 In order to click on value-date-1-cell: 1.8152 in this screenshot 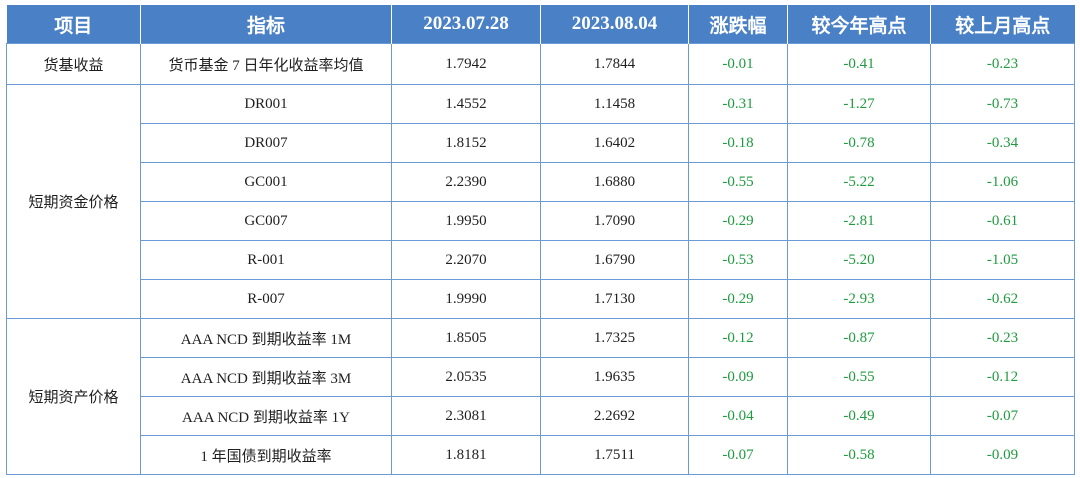, I will do `click(466, 143)`.